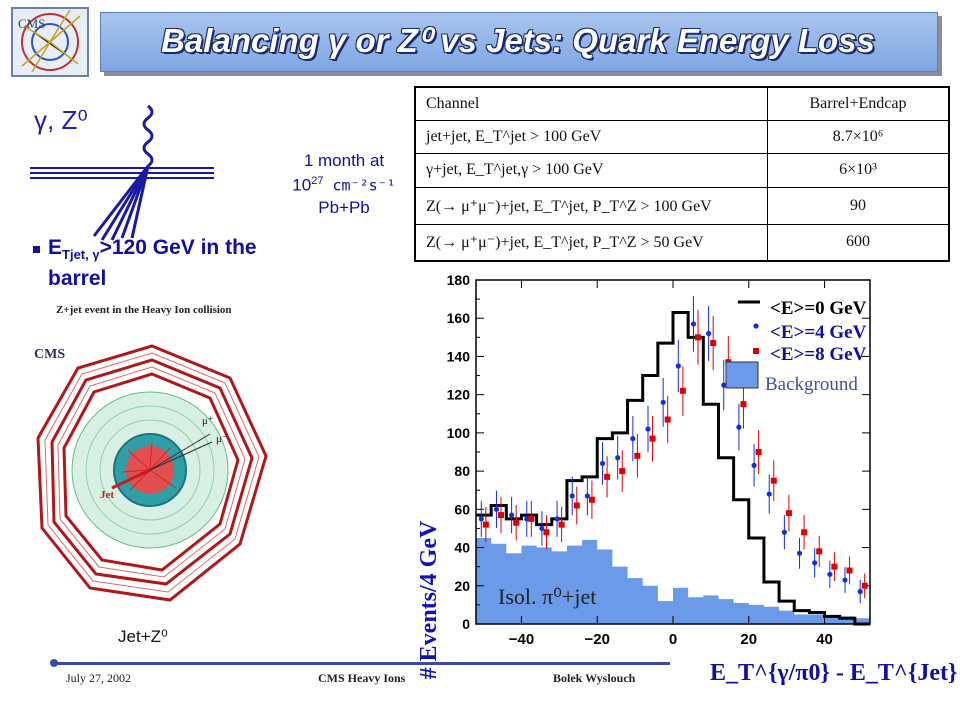  I want to click on y-tick-label: 40, so click(462, 548).